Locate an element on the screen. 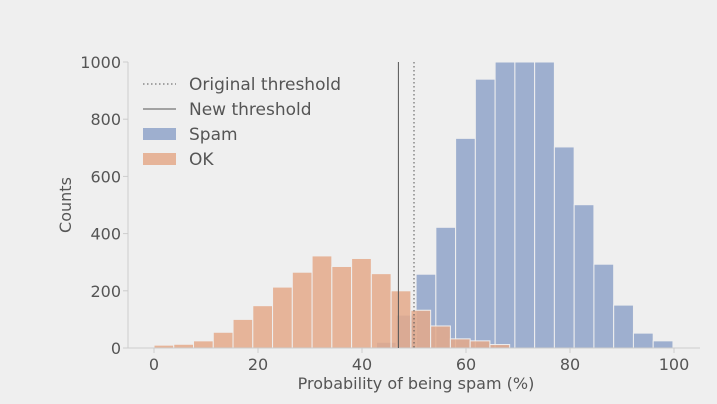  x-tick-label: 20 is located at coordinates (258, 364).